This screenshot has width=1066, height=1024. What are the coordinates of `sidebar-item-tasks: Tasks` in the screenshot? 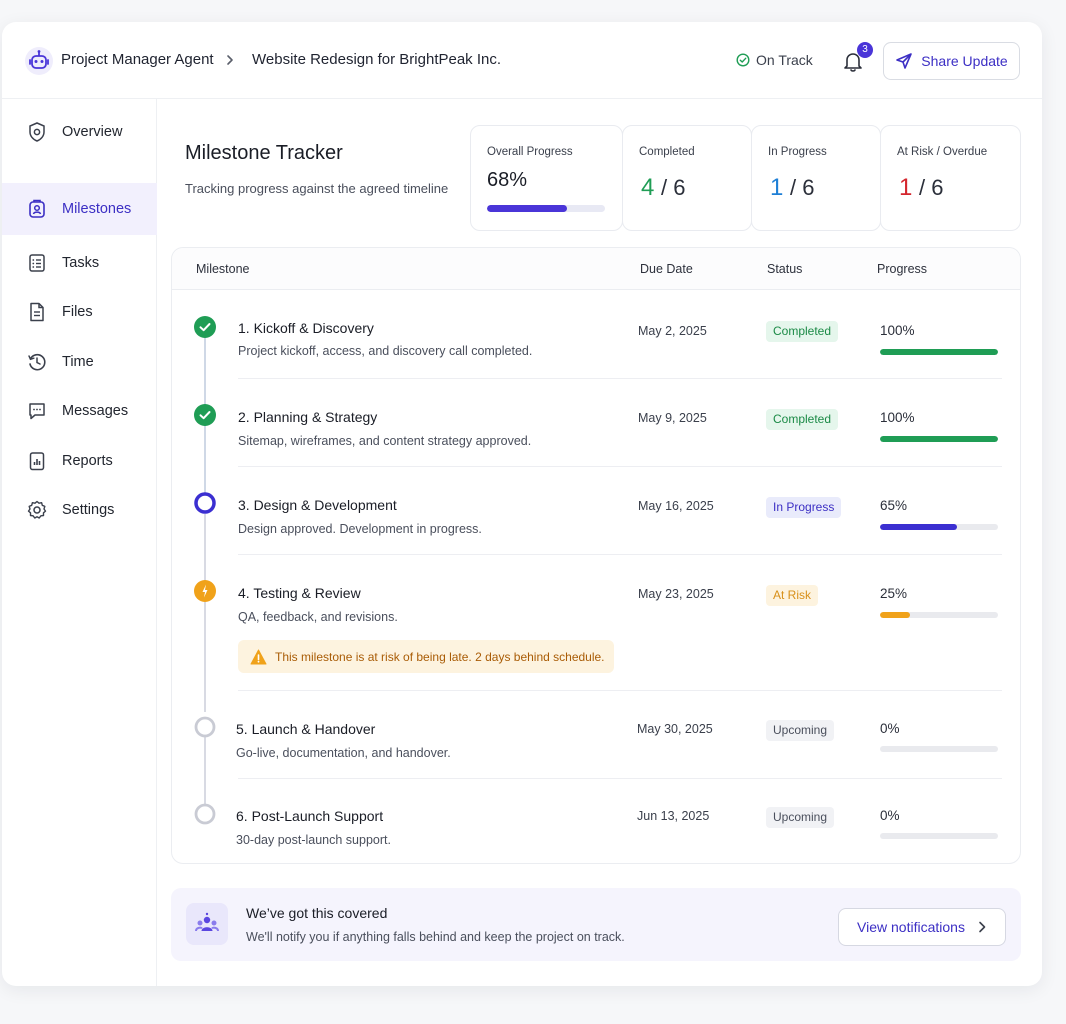 It's located at (79, 263).